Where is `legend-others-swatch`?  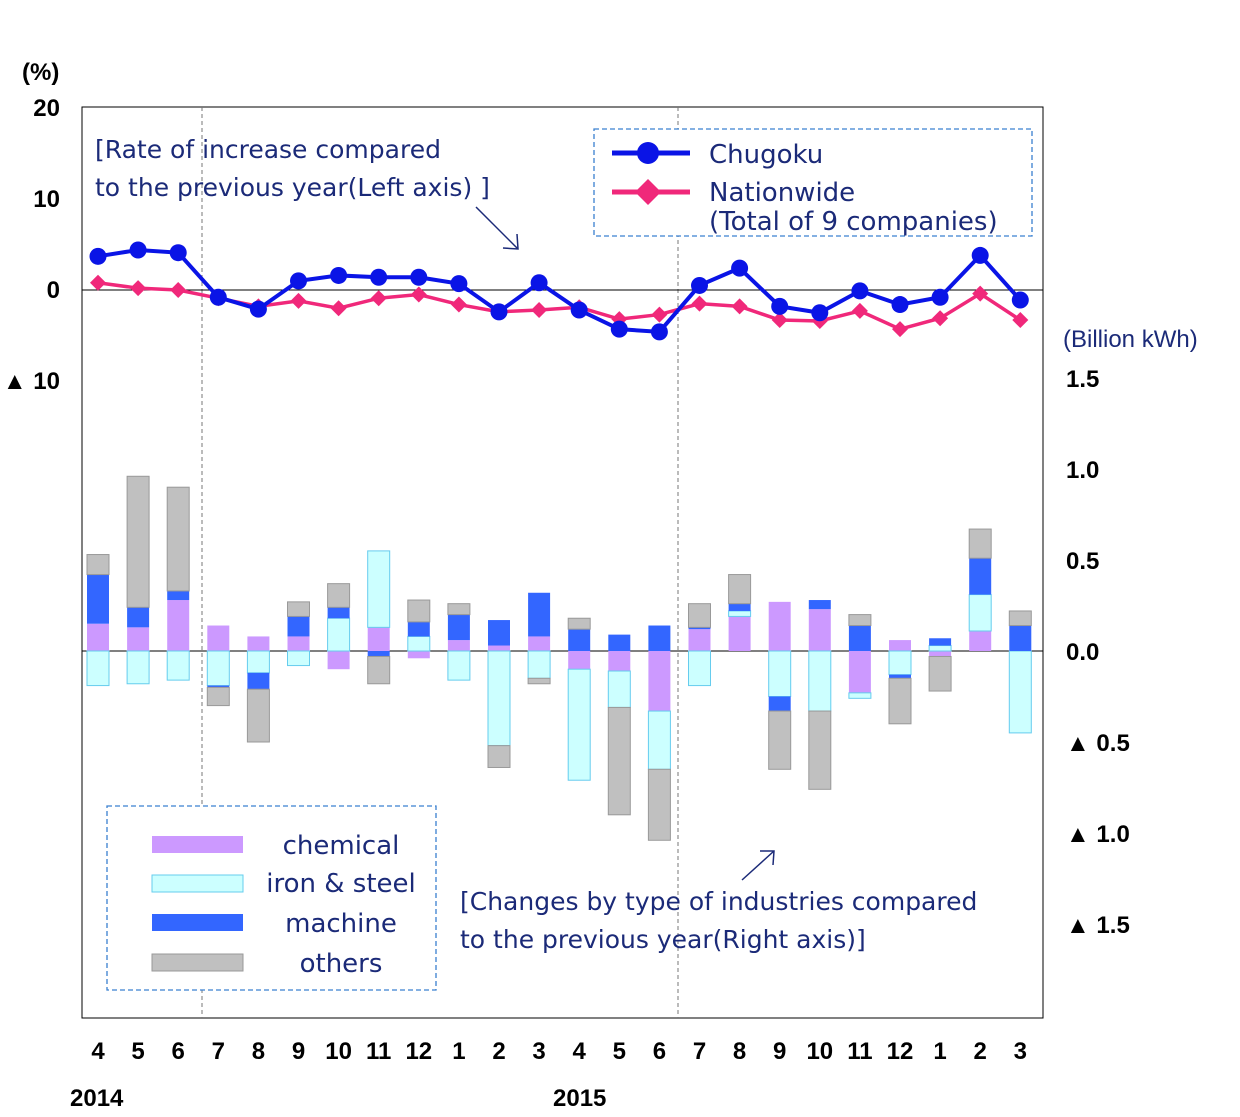 legend-others-swatch is located at coordinates (197, 962).